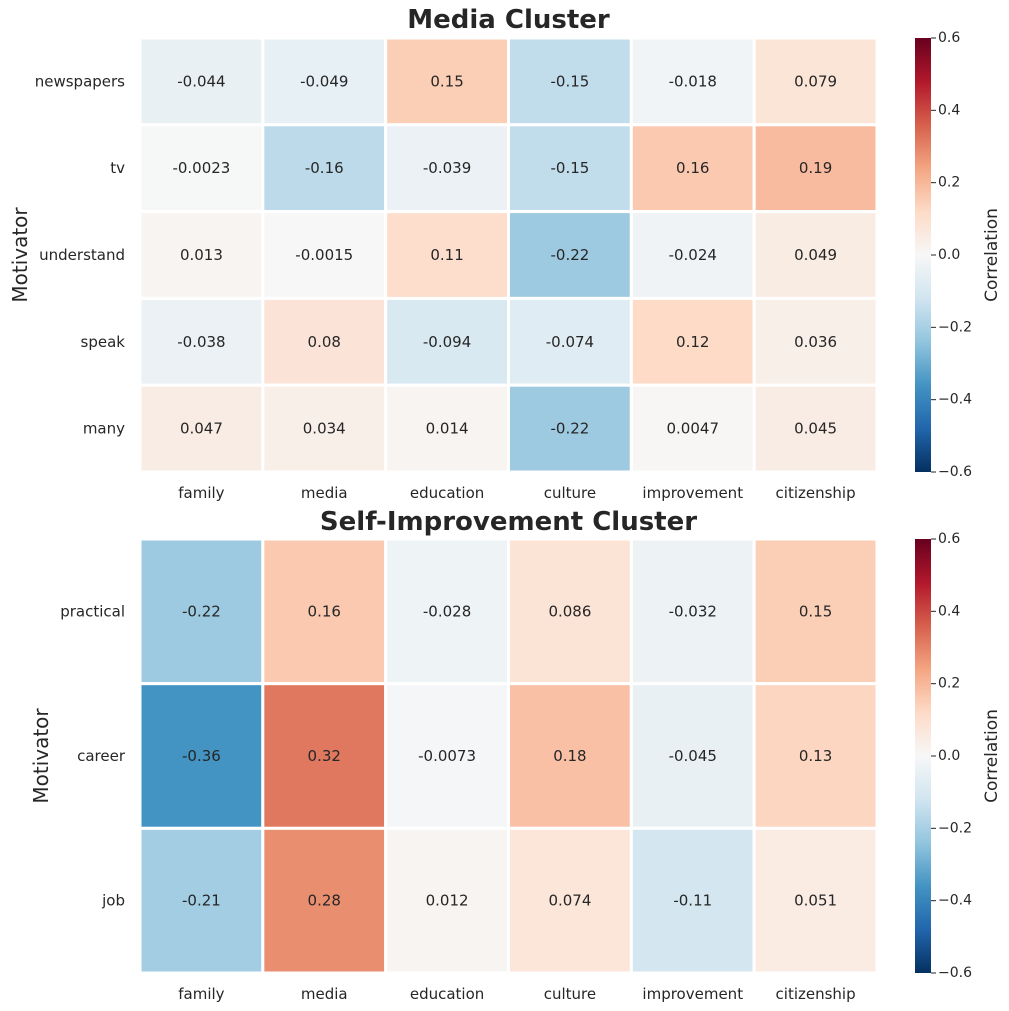 This screenshot has width=1009, height=1011. I want to click on cell-value-label: 0.036, so click(815, 342).